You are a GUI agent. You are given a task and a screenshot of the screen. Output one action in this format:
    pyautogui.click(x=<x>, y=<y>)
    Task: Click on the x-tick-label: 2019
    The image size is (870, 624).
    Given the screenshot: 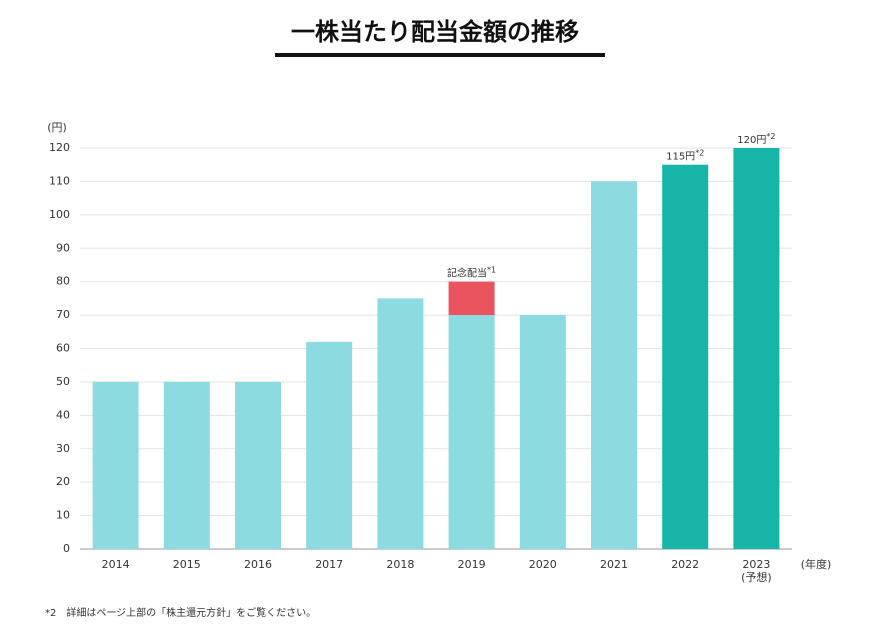 What is the action you would take?
    pyautogui.click(x=472, y=564)
    